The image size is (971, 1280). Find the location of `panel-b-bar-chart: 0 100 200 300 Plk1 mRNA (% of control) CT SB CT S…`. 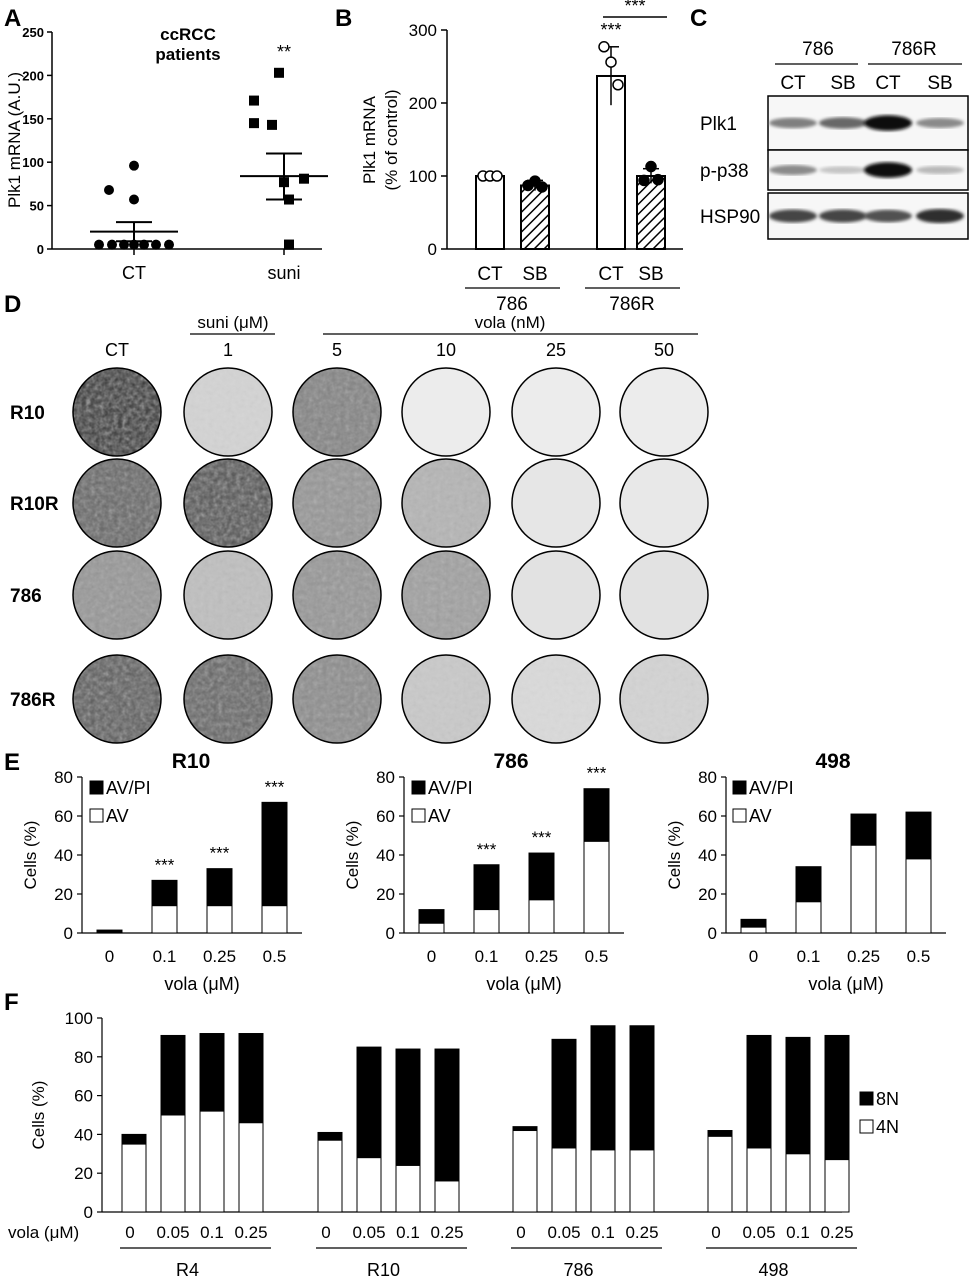

panel-b-bar-chart: 0 100 200 300 Plk1 mRNA (% of control) CT SB CT S… is located at coordinates (521, 157).